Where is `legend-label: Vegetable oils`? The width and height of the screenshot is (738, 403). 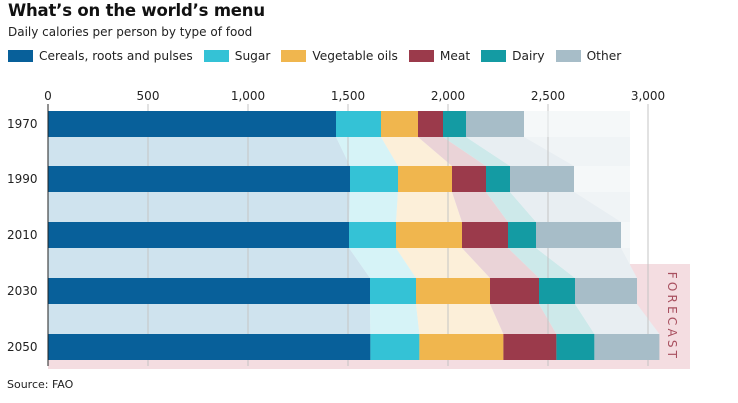
legend-label: Vegetable oils is located at coordinates (355, 56).